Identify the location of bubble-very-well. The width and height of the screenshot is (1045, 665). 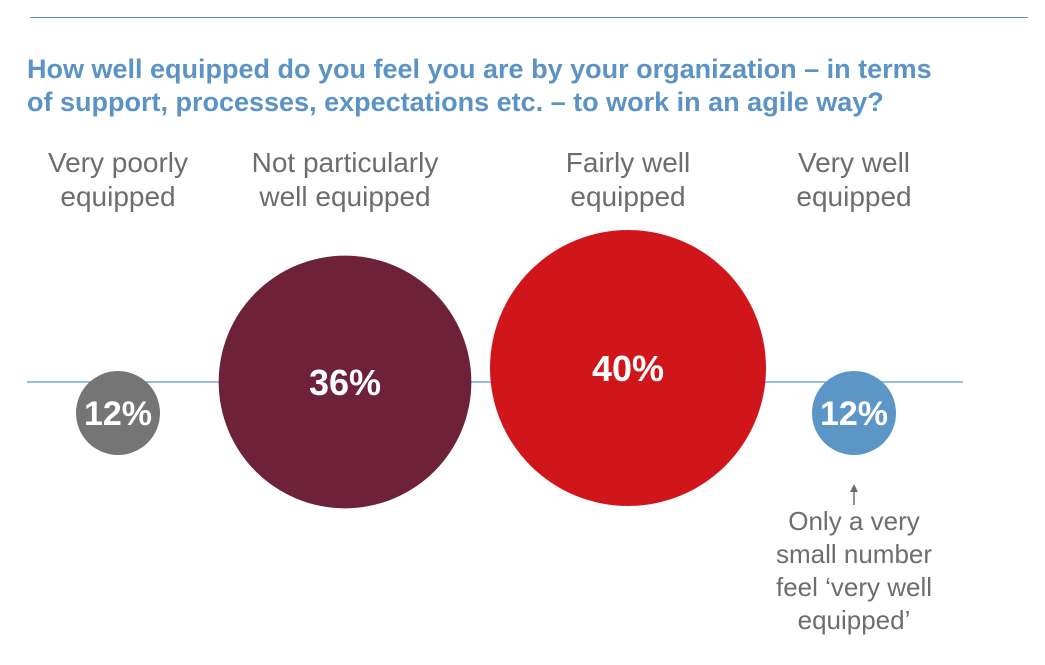
(854, 413).